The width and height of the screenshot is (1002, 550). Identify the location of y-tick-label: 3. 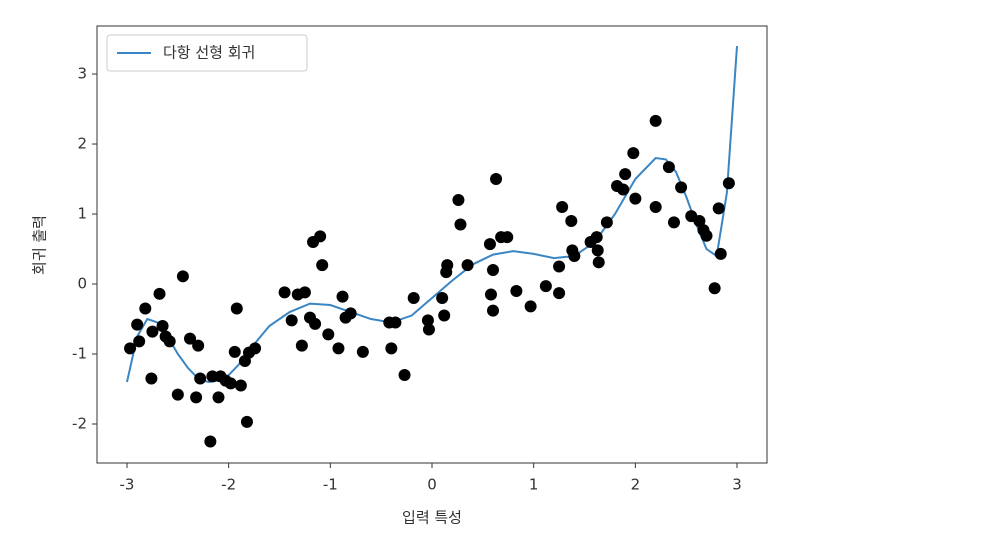
(82, 74).